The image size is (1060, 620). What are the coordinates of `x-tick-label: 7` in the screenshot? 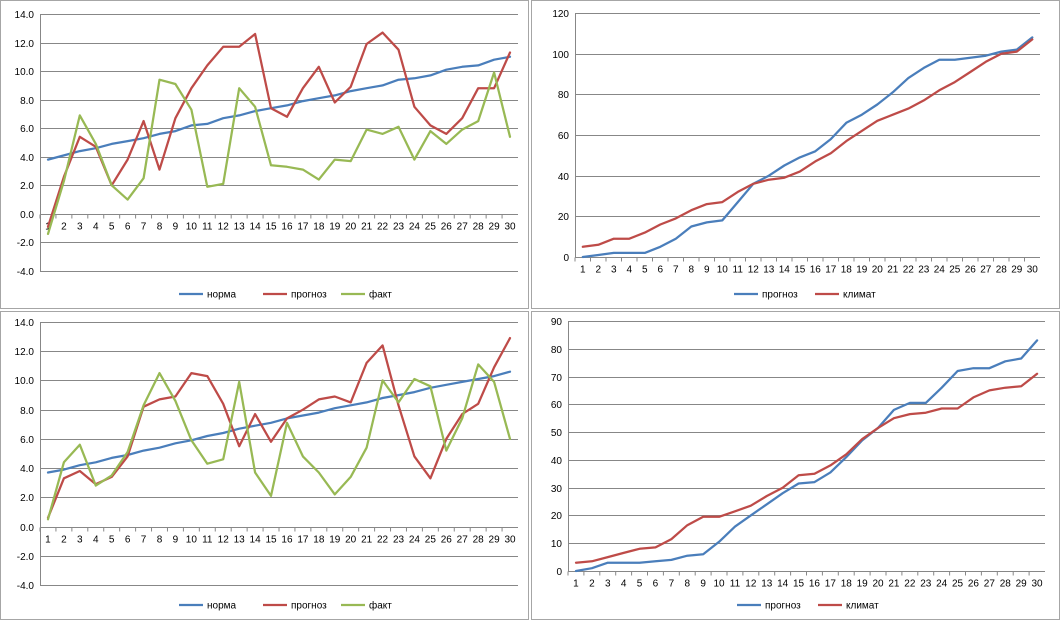 It's located at (672, 584).